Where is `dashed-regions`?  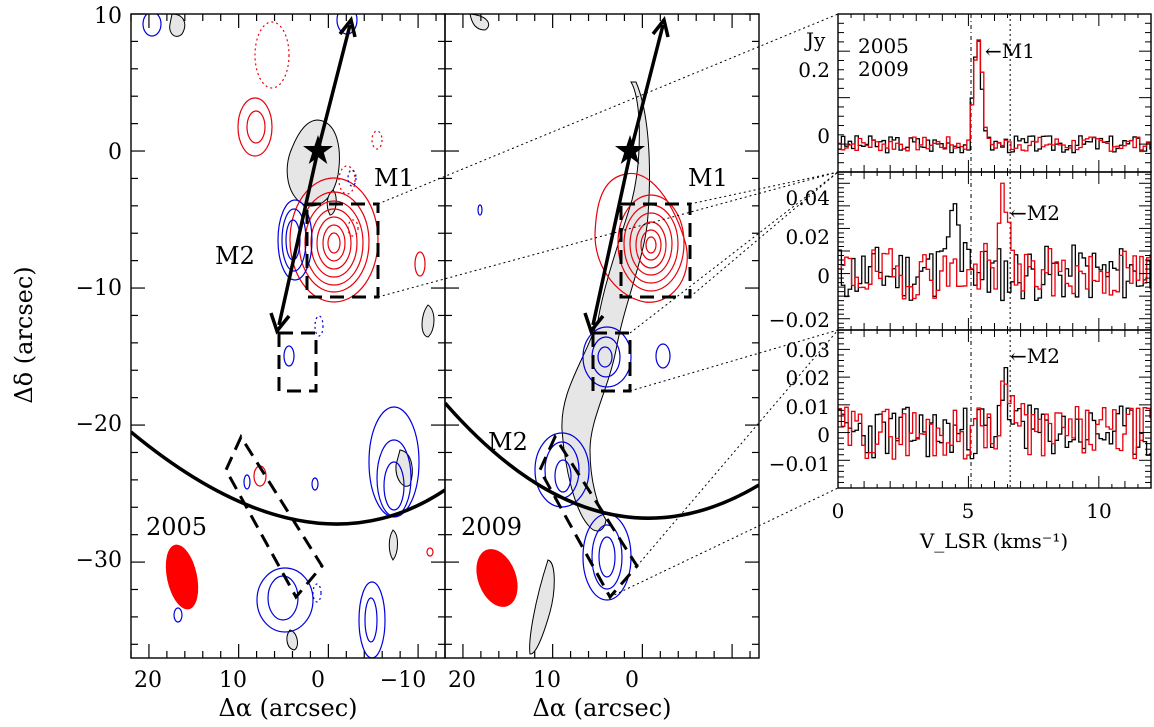 dashed-regions is located at coordinates (302, 401).